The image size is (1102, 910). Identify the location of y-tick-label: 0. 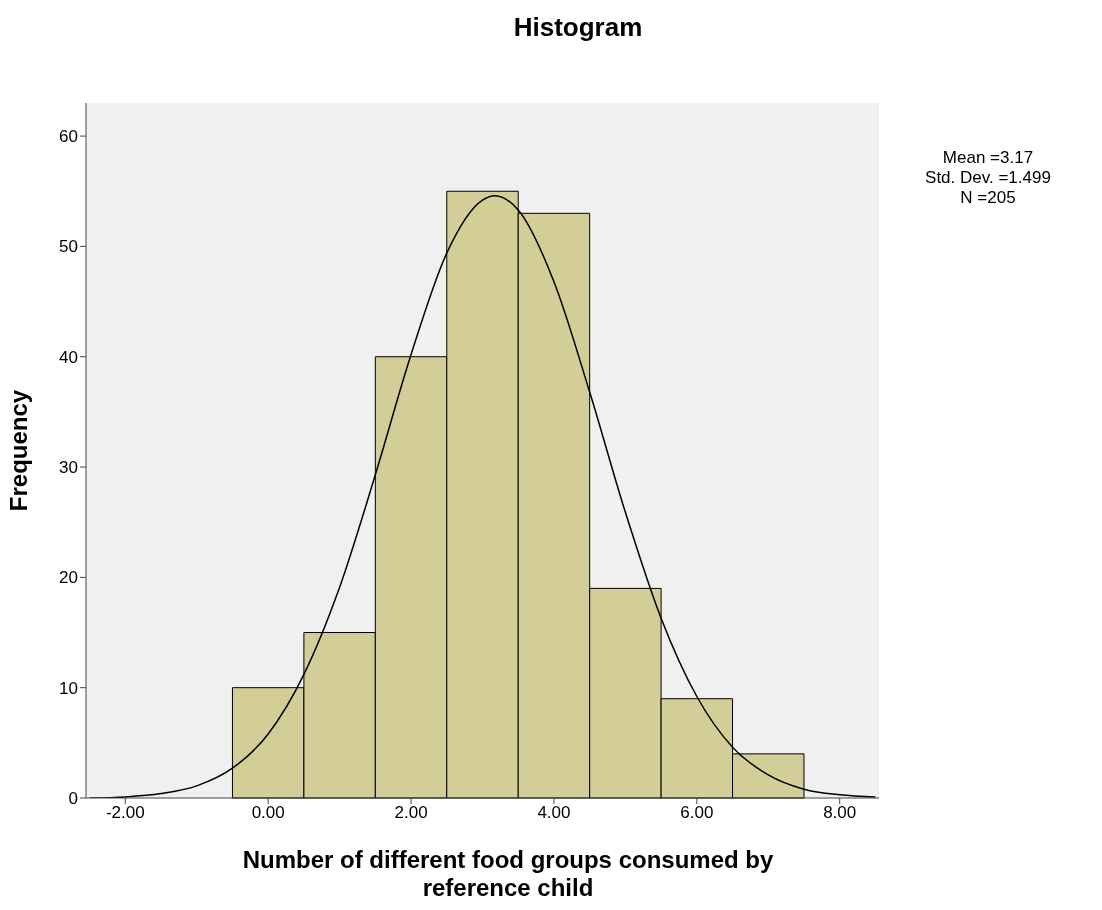
(73, 799).